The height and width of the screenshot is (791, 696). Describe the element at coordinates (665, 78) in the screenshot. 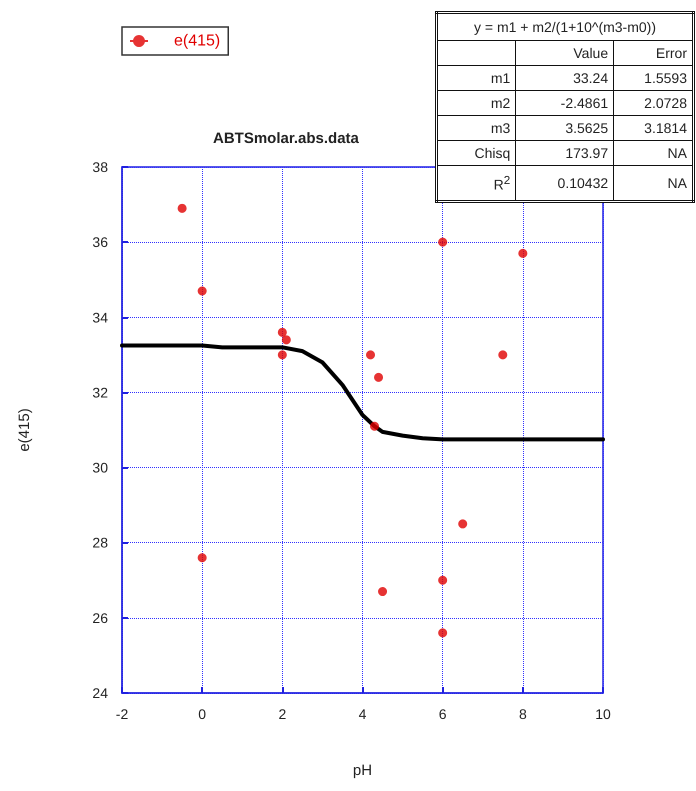

I see `text: 1.5593` at that location.